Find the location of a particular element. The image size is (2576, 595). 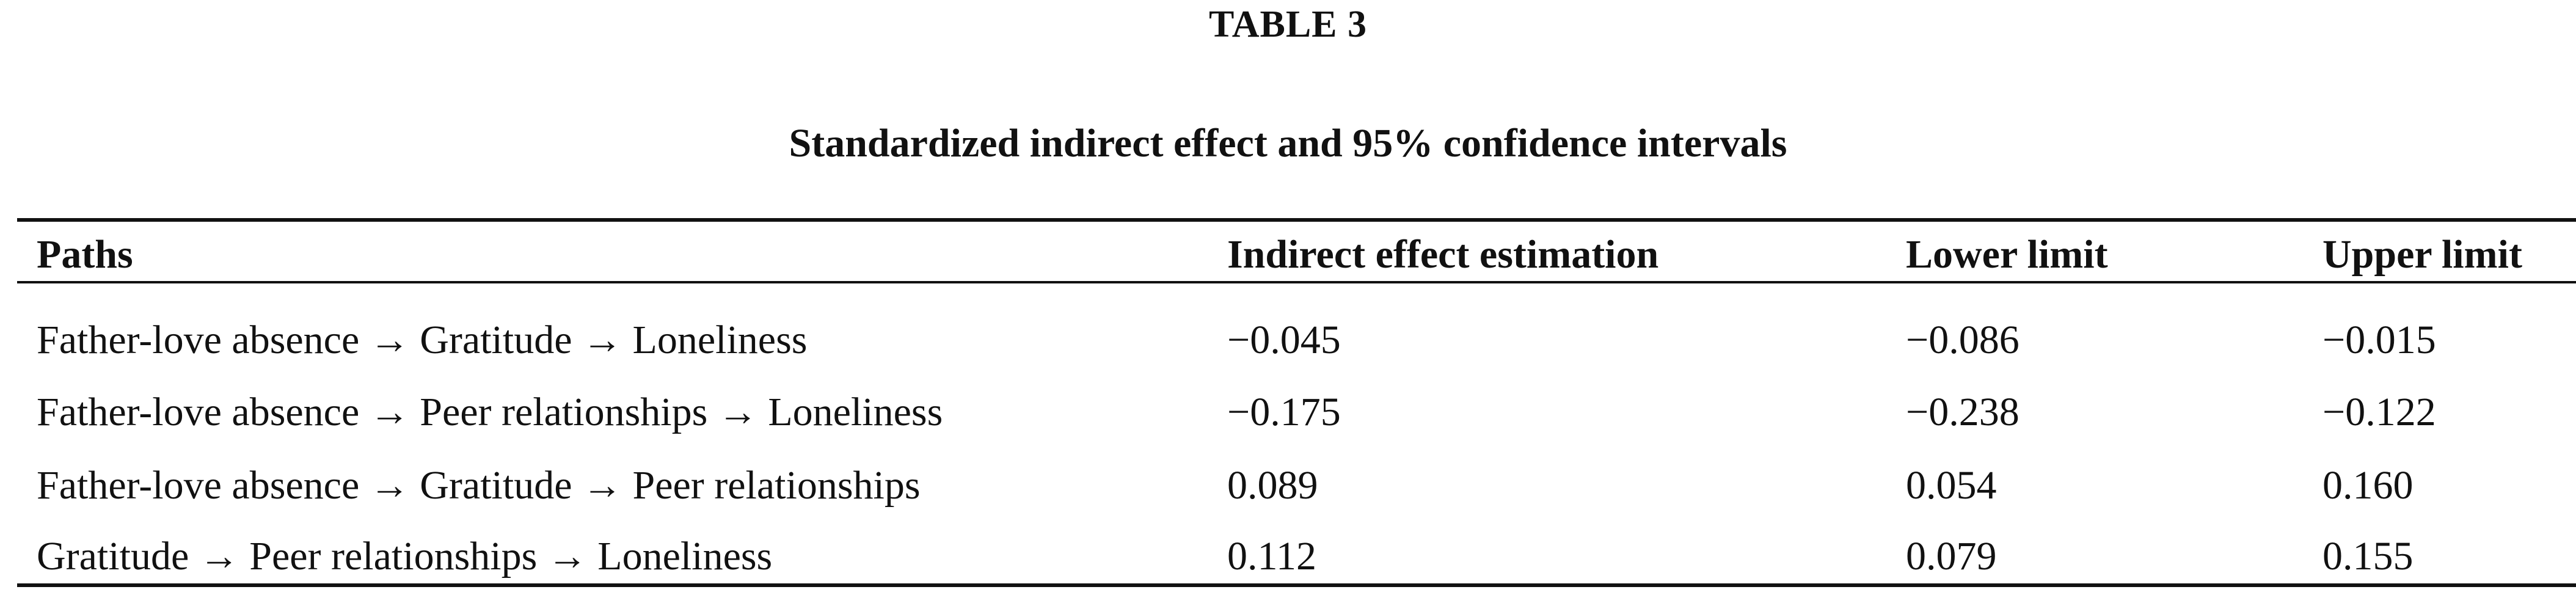

indirect-effect-cell: 0.112 is located at coordinates (1272, 556).